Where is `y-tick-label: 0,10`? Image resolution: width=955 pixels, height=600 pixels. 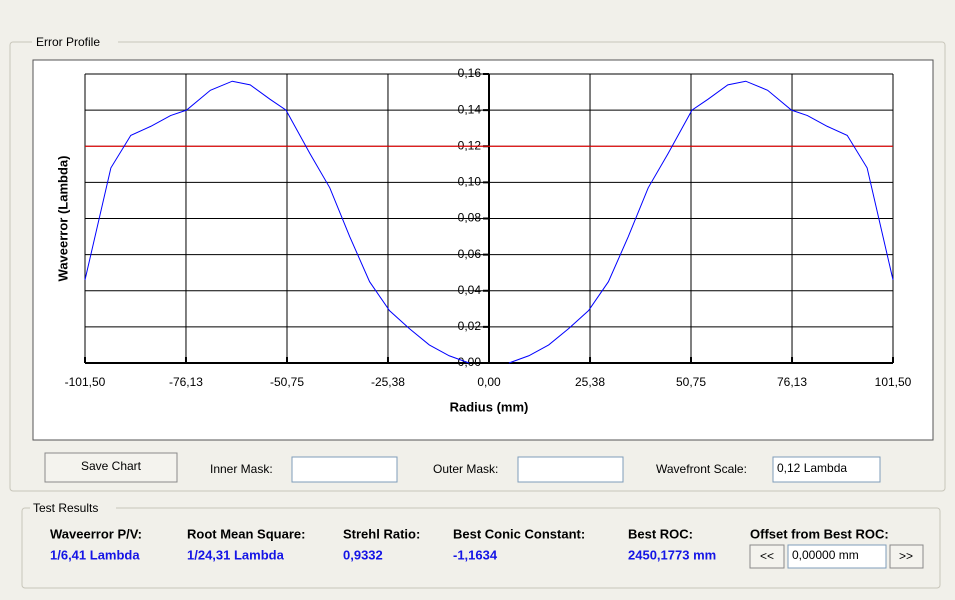
y-tick-label: 0,10 is located at coordinates (470, 182).